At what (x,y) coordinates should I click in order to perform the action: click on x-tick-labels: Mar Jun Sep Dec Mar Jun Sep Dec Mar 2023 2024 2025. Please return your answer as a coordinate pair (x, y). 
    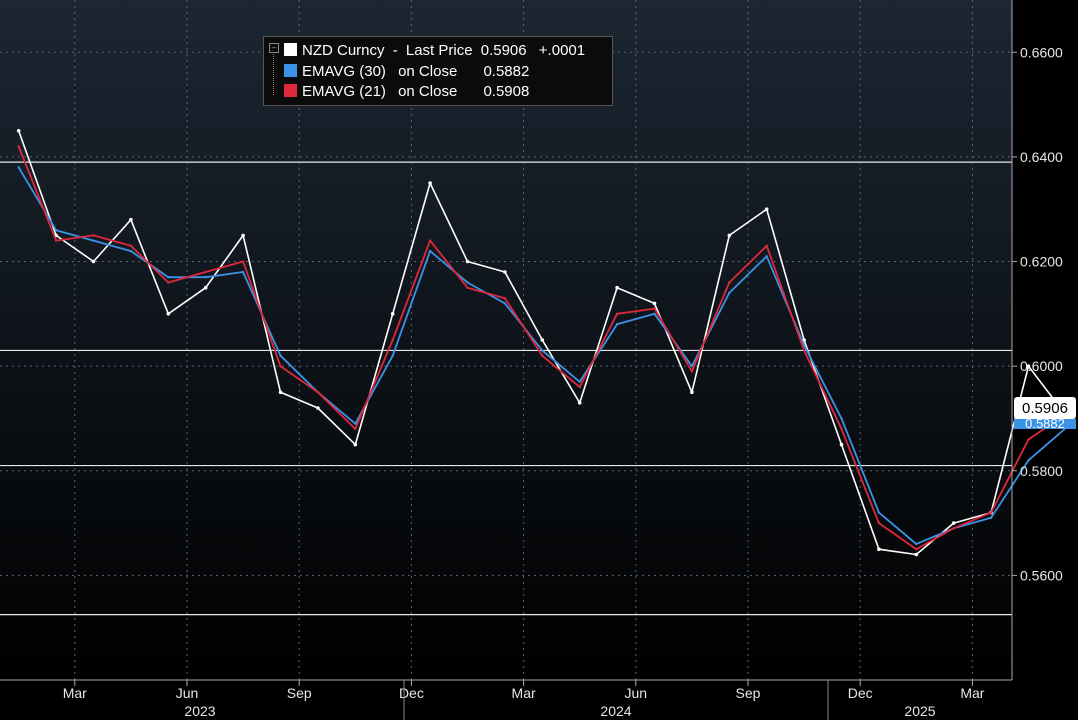
    Looking at the image, I should click on (524, 700).